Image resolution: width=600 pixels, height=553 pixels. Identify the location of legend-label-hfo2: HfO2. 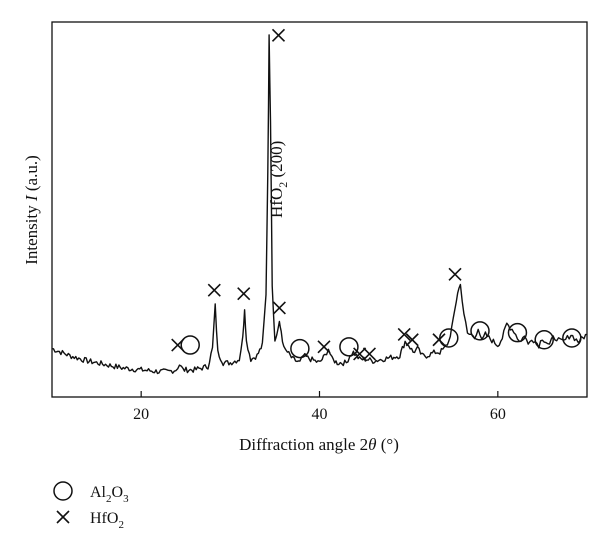
(107, 520).